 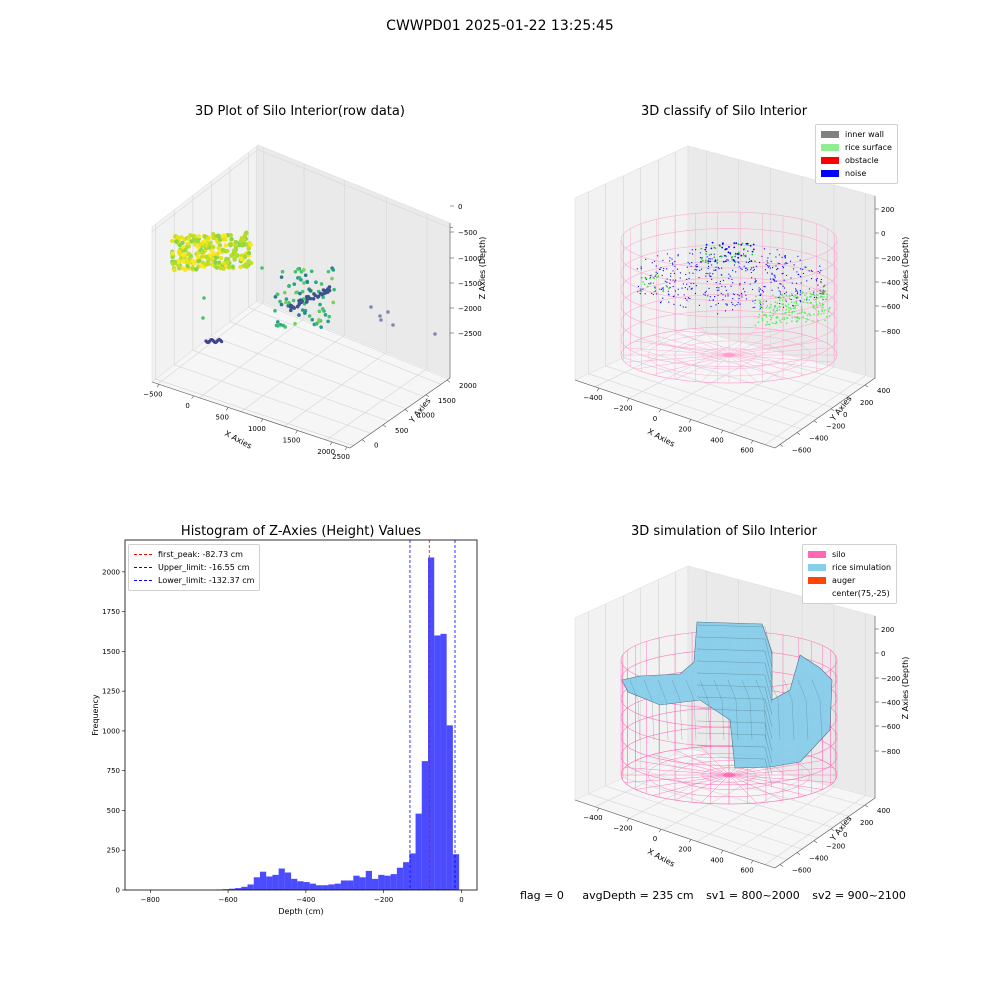 I want to click on silo-floor-ray, so click(x=743, y=341).